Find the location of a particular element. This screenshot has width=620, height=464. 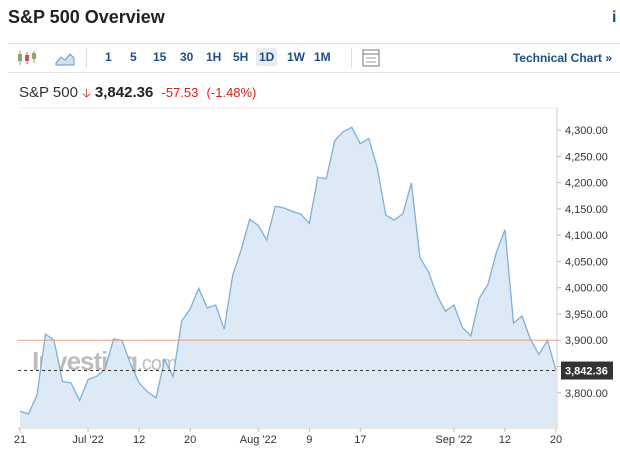

x-tick-label: Aug '22 is located at coordinates (258, 440).